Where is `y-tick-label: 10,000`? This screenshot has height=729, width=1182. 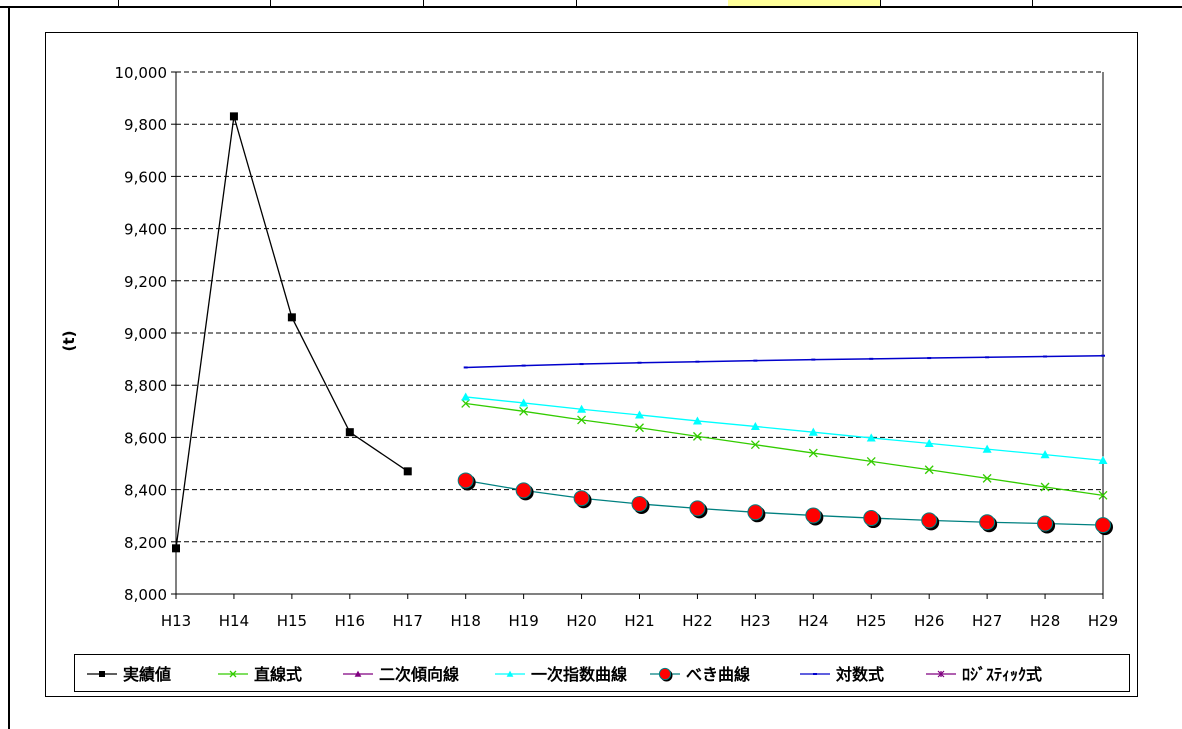 y-tick-label: 10,000 is located at coordinates (141, 73).